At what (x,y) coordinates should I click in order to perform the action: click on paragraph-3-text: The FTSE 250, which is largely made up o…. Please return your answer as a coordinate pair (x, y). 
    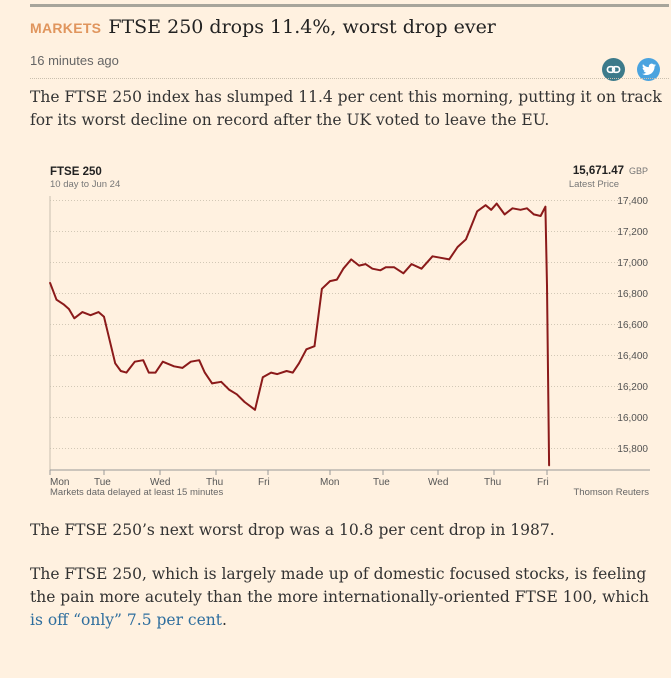
    Looking at the image, I should click on (340, 585).